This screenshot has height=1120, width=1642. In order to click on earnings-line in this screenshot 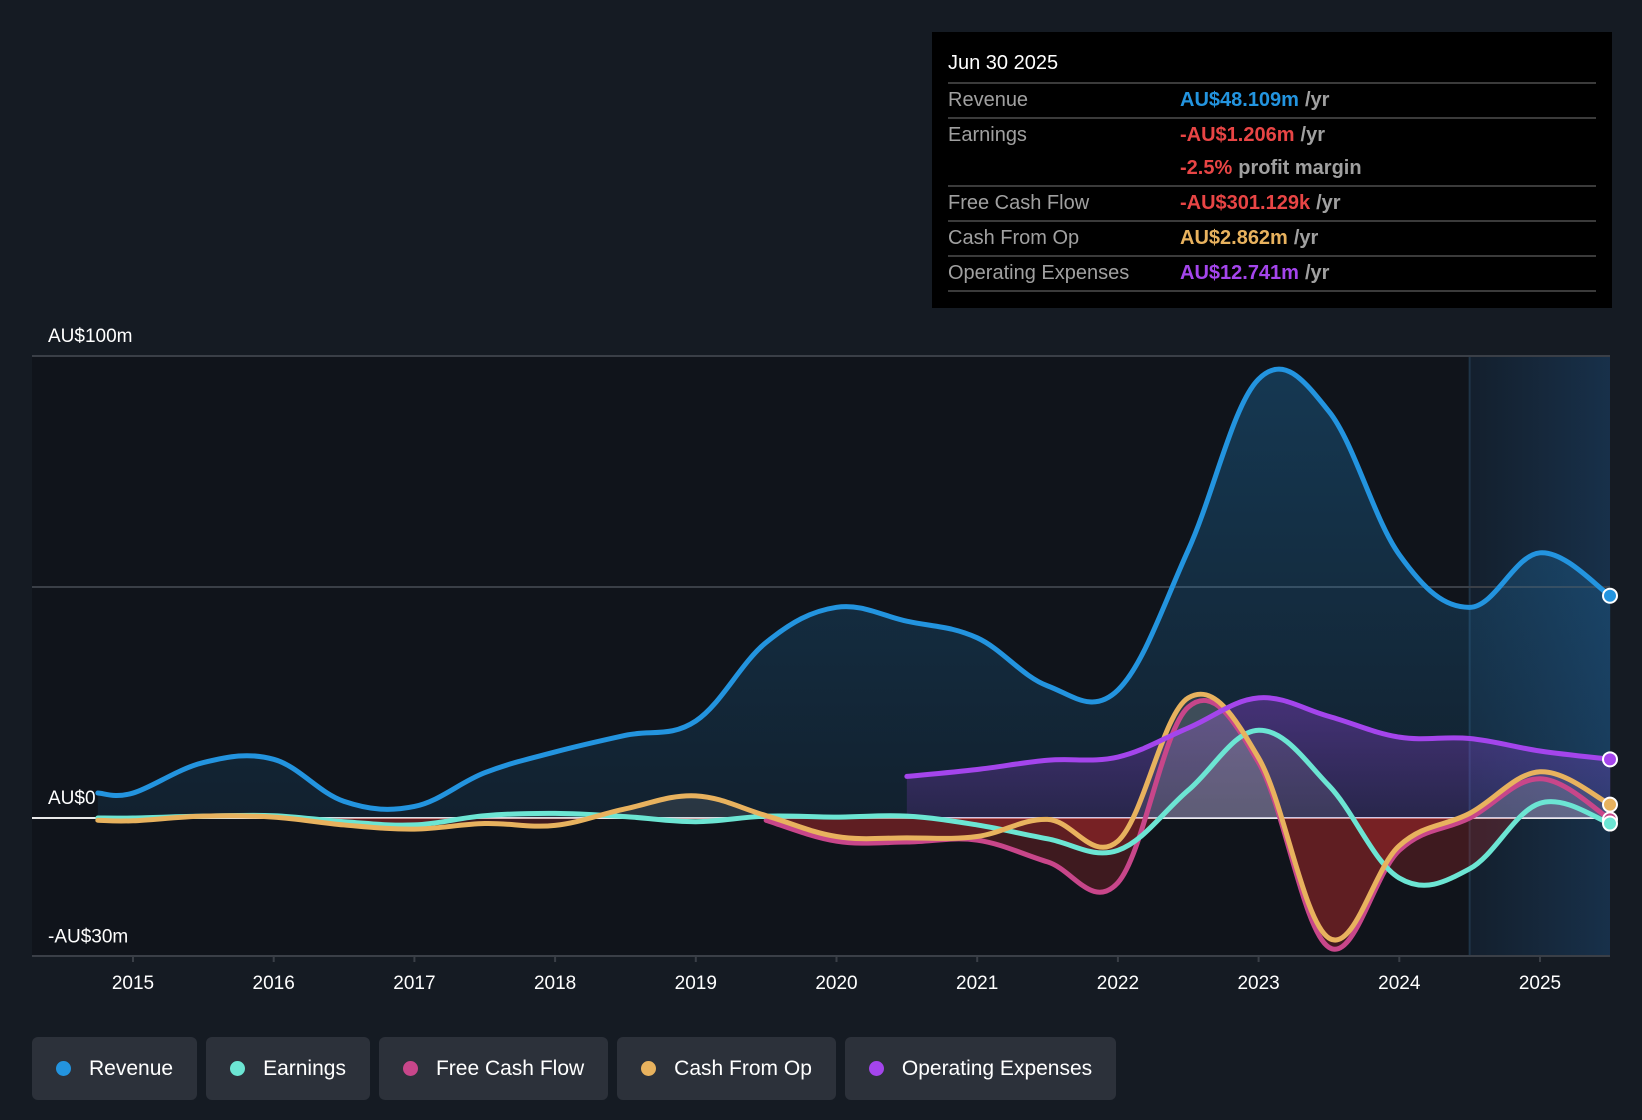, I will do `click(853, 807)`.